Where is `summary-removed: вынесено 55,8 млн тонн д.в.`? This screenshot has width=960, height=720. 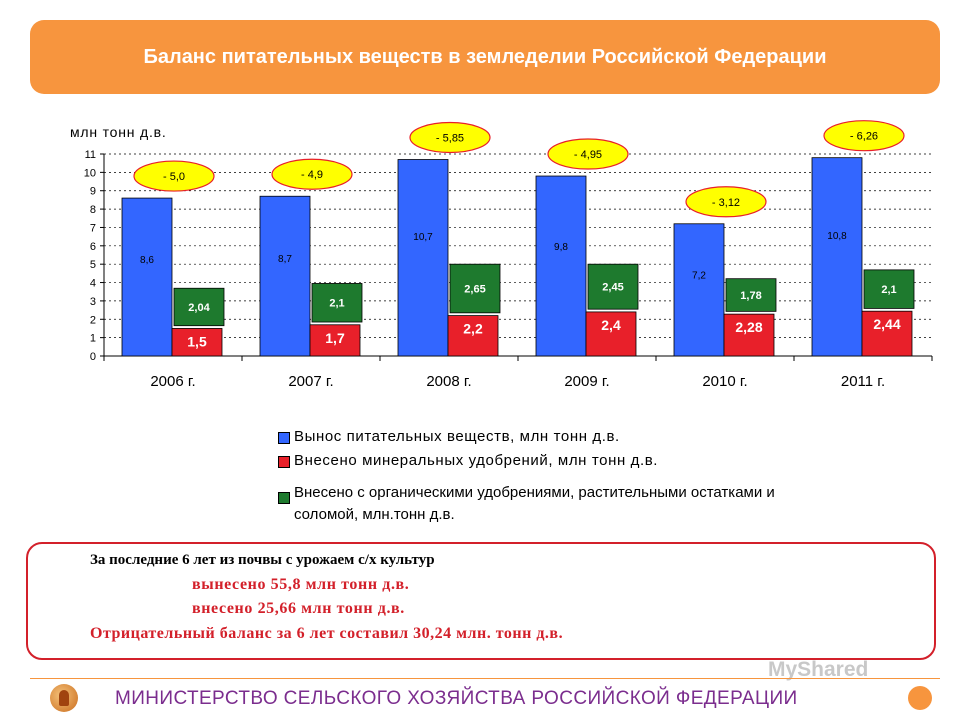
summary-removed: вынесено 55,8 млн тонн д.в. is located at coordinates (301, 584).